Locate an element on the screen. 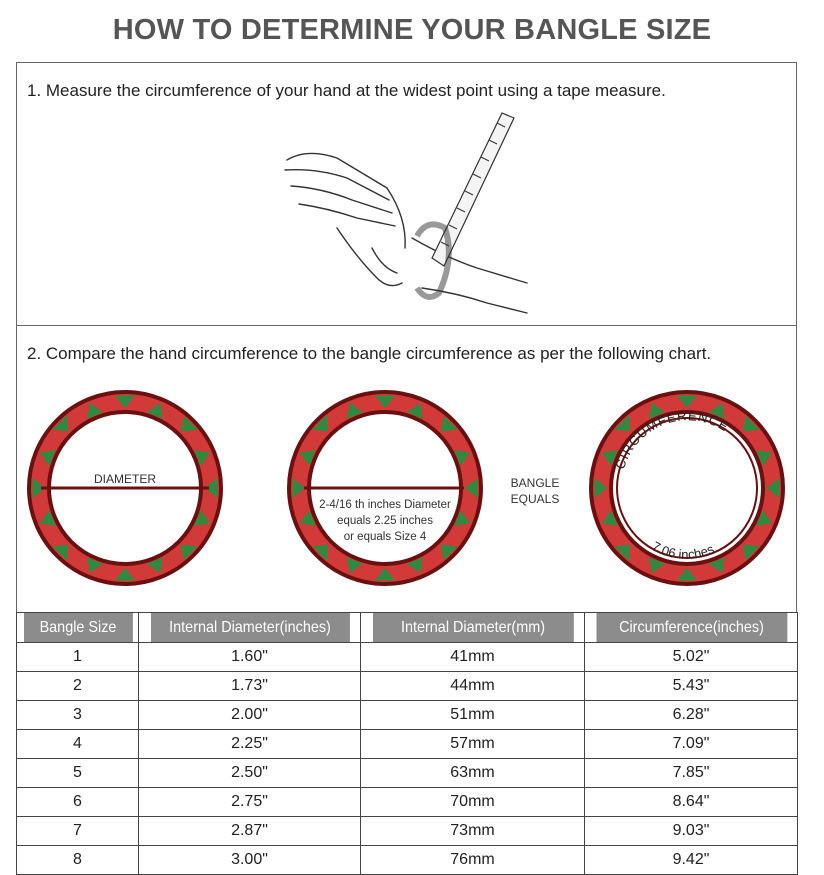  table-row: 6 2.75" 70mm 8.64" is located at coordinates (407, 802).